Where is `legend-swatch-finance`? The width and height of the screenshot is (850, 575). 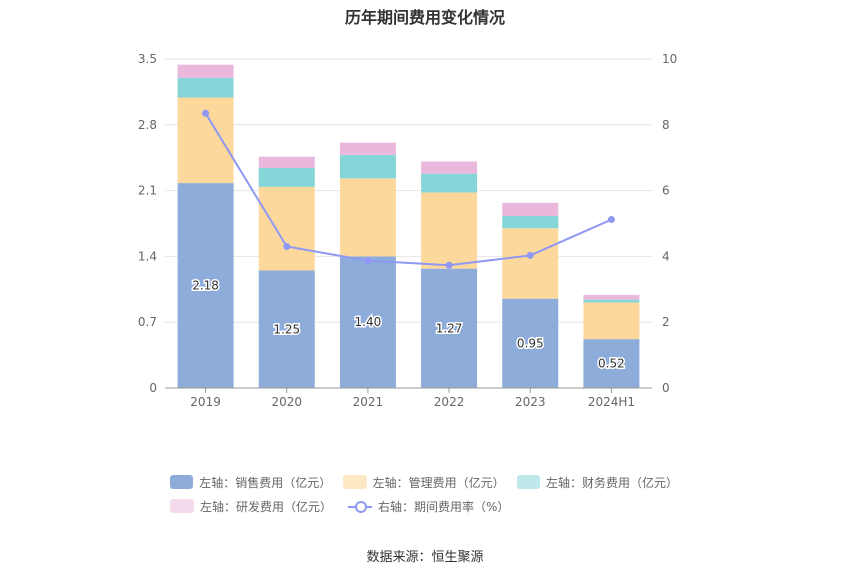
legend-swatch-finance is located at coordinates (528, 482).